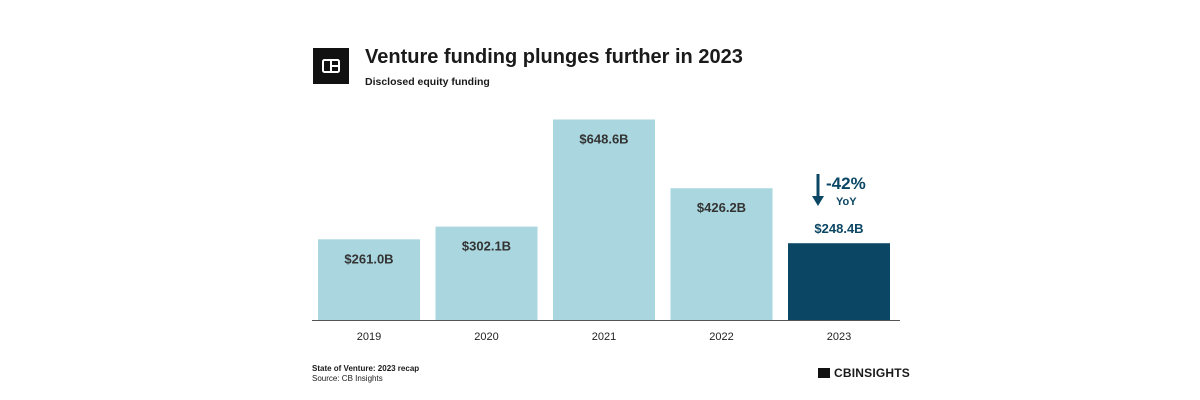 The width and height of the screenshot is (1200, 400). I want to click on brand-text: CBINSIGHTS, so click(872, 373).